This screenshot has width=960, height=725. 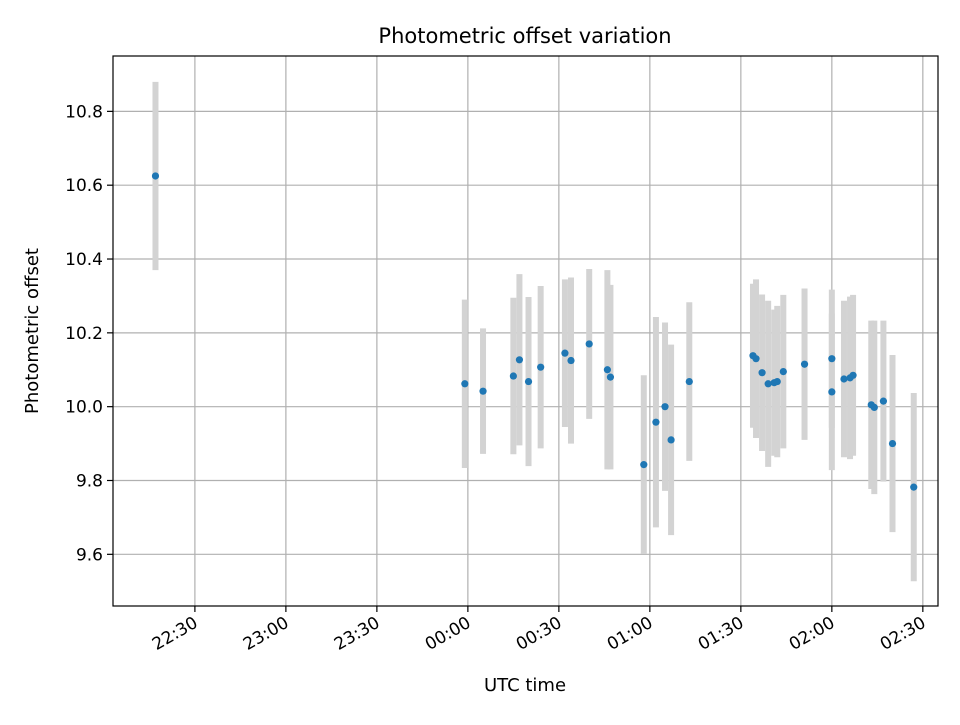 I want to click on chart-title: Photometric offset variation, so click(x=524, y=36).